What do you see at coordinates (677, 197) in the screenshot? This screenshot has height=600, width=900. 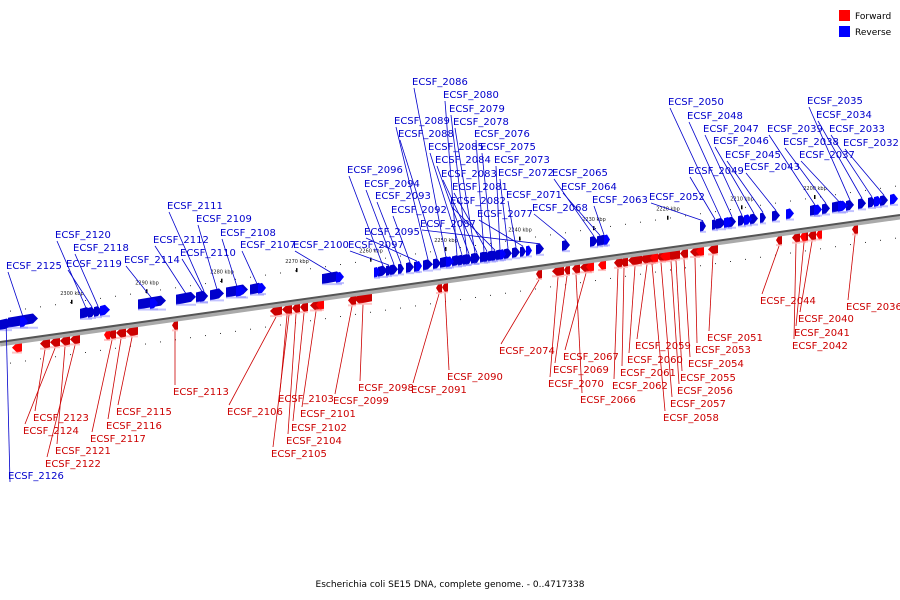 I see `gene-label: ECSF_2052` at bounding box center [677, 197].